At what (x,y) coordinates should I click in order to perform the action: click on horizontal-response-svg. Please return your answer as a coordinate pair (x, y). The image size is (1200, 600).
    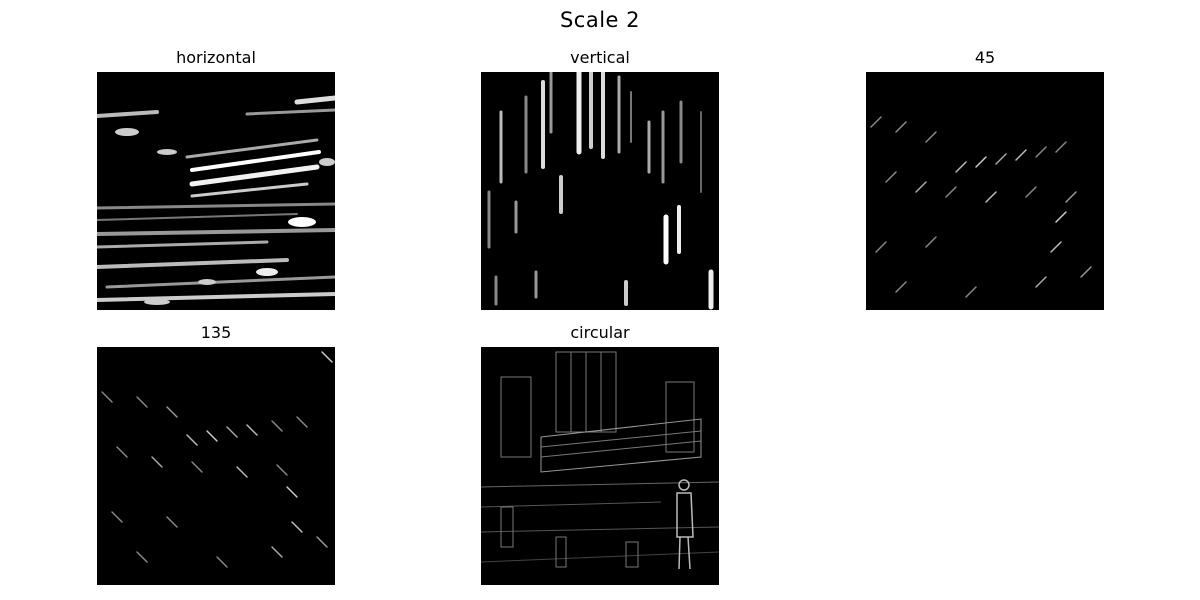
    Looking at the image, I should click on (216, 191).